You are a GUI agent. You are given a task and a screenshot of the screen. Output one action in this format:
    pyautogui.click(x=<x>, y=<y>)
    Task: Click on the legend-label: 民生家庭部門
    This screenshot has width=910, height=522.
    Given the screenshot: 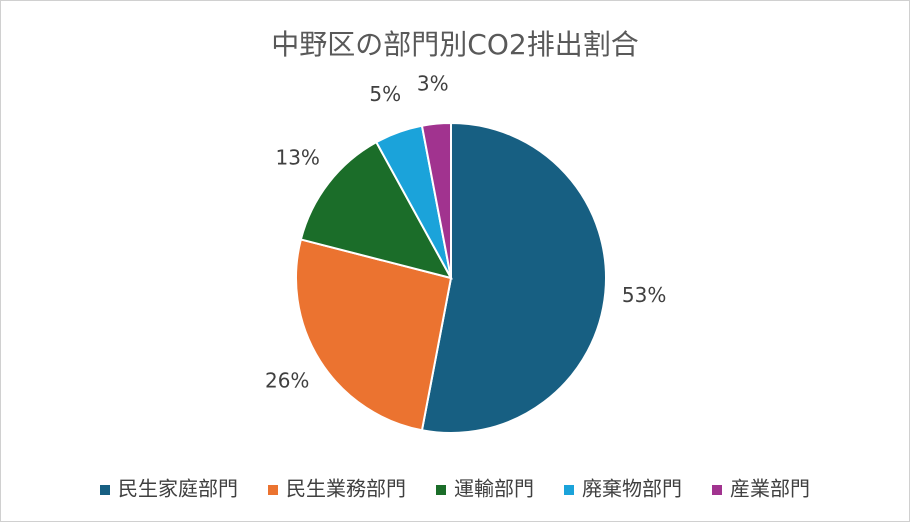 What is the action you would take?
    pyautogui.click(x=178, y=489)
    